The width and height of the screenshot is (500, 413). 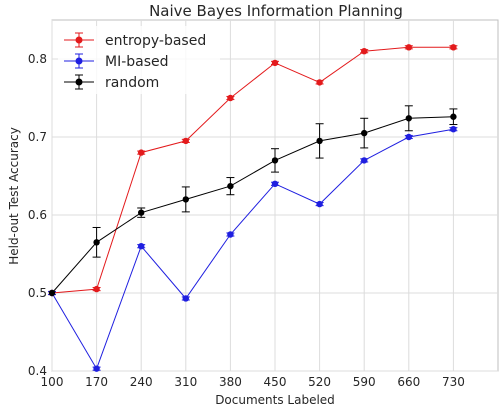 What do you see at coordinates (37, 371) in the screenshot?
I see `y-tick-label: 0.4` at bounding box center [37, 371].